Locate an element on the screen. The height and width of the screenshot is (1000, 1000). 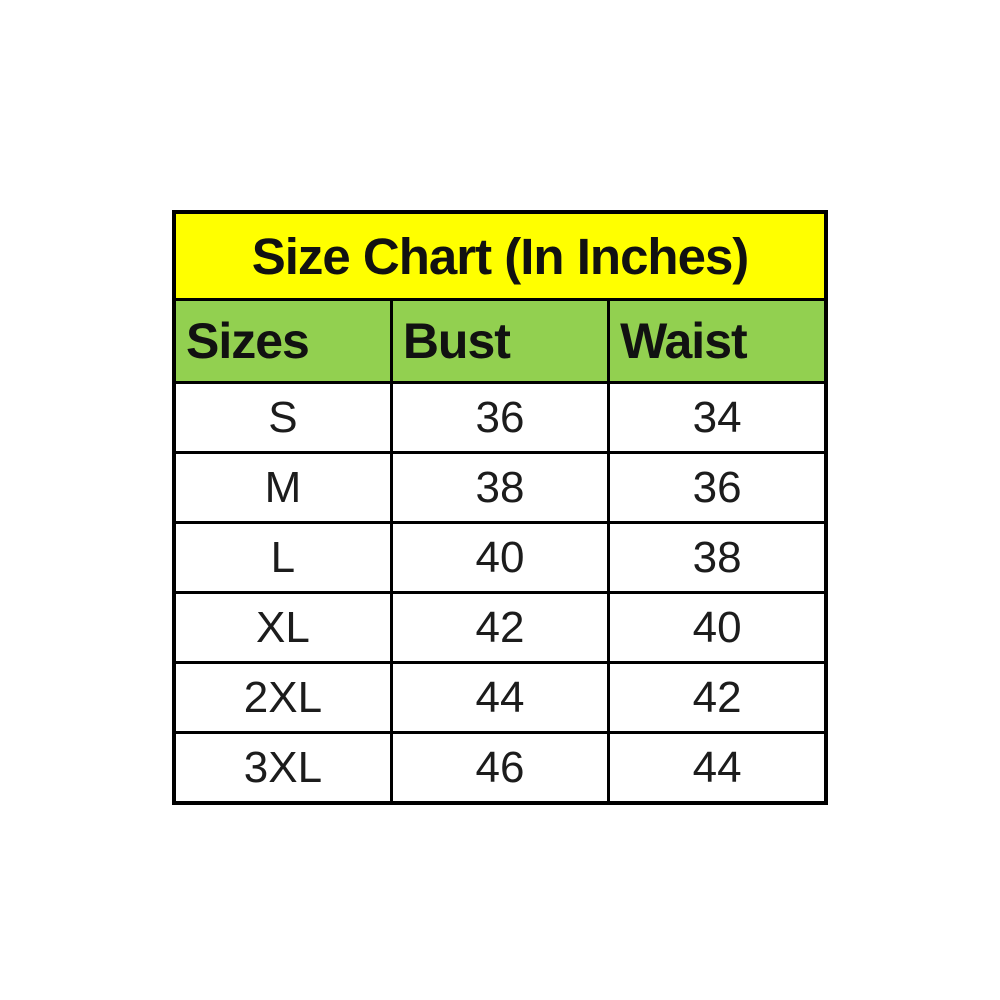
size-cell: S is located at coordinates (282, 417).